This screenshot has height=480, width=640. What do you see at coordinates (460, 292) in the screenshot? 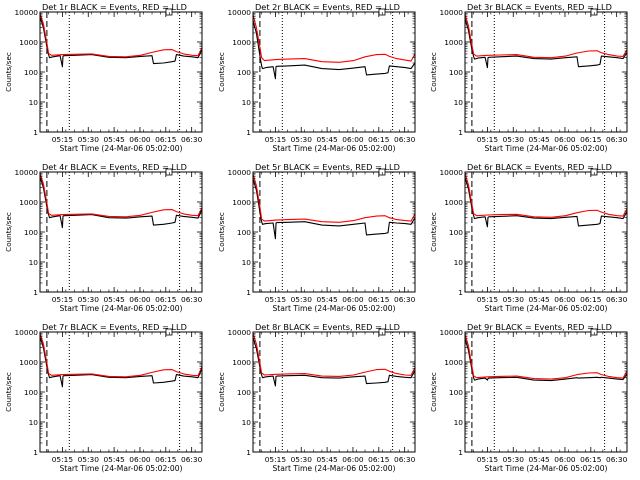
I see `chart-6-ytick-label: 1` at bounding box center [460, 292].